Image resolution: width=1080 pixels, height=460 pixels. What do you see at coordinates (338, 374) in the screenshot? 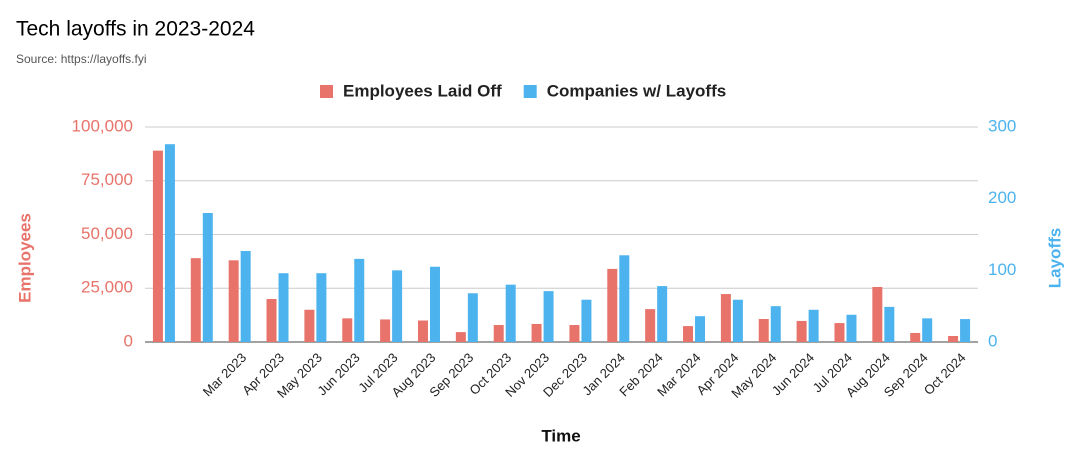
I see `x-tick-label: Jun 2023` at bounding box center [338, 374].